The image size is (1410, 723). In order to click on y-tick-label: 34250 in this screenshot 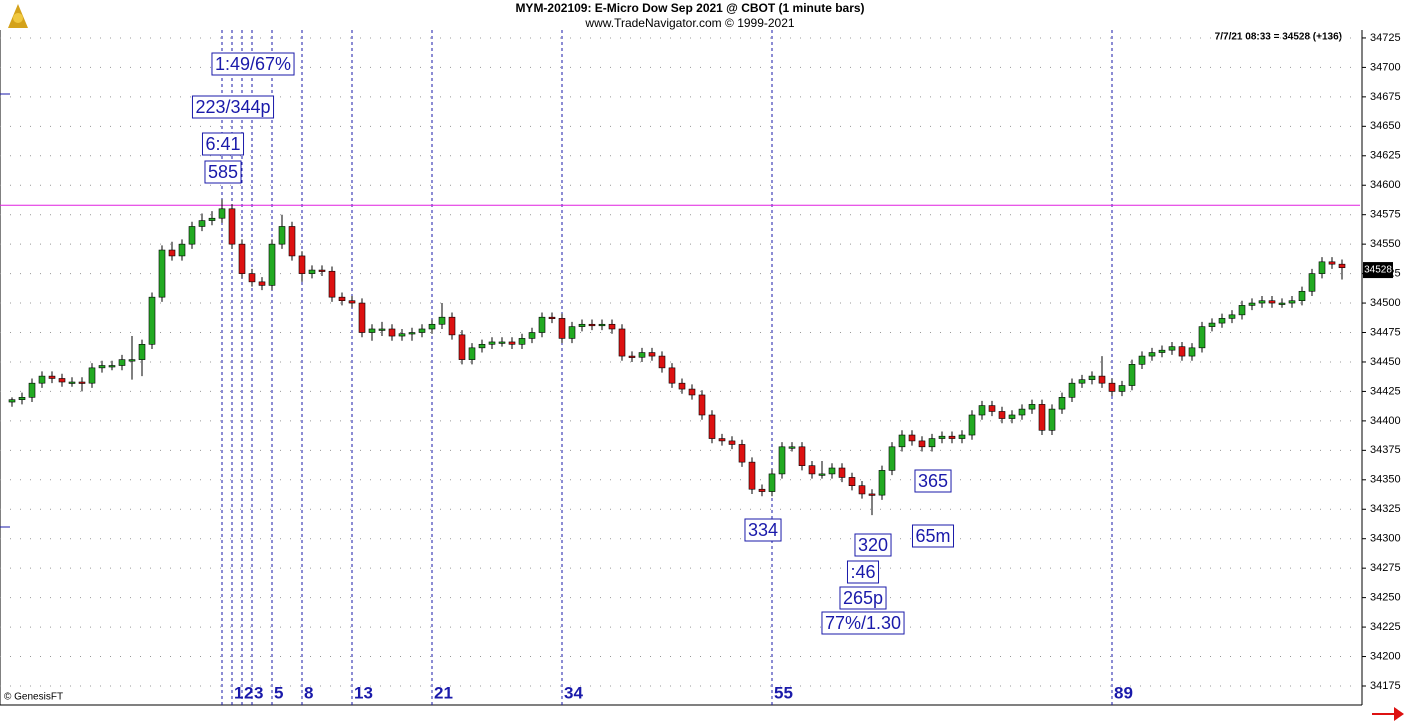, I will do `click(1385, 598)`.